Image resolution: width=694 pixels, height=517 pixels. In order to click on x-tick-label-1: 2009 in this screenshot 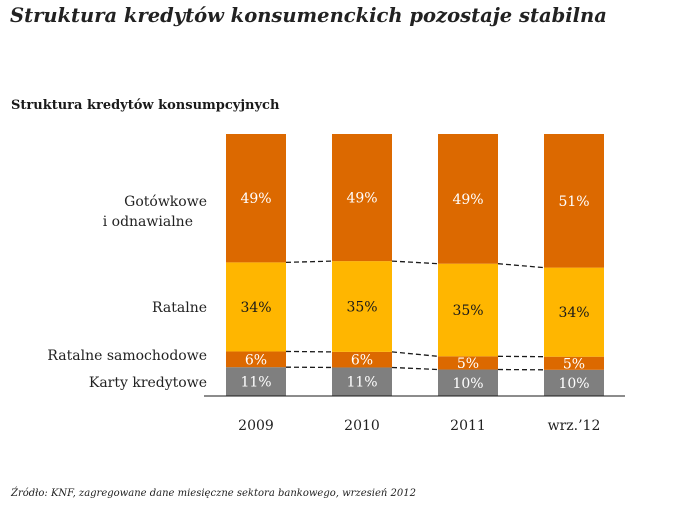, I will do `click(256, 426)`.